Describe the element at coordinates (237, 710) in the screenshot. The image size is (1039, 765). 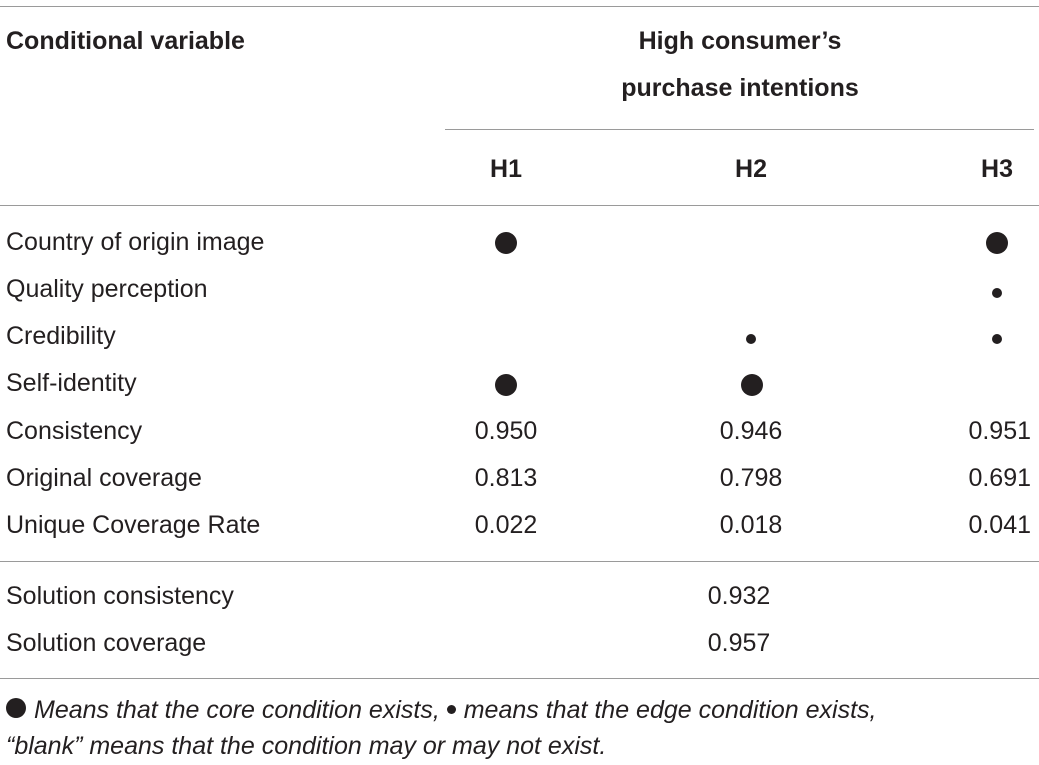
I see `footnote-part-1: Means that the core condition exists,` at that location.